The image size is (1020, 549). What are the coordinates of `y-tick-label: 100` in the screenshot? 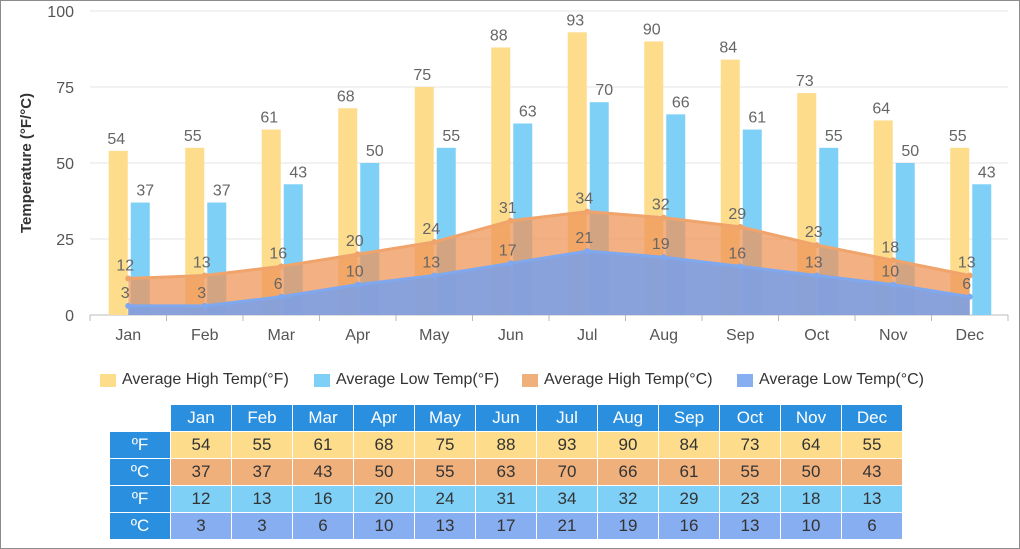 It's located at (60, 12).